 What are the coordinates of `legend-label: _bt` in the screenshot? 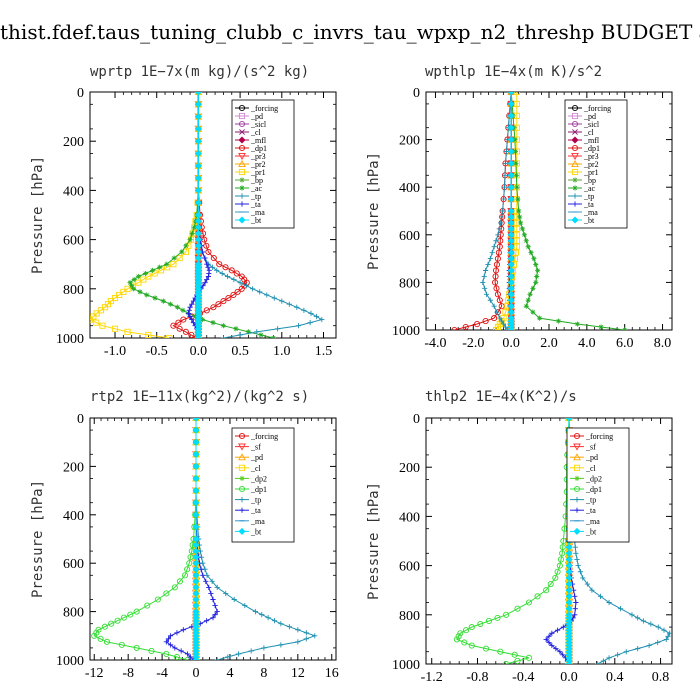 It's located at (589, 220).